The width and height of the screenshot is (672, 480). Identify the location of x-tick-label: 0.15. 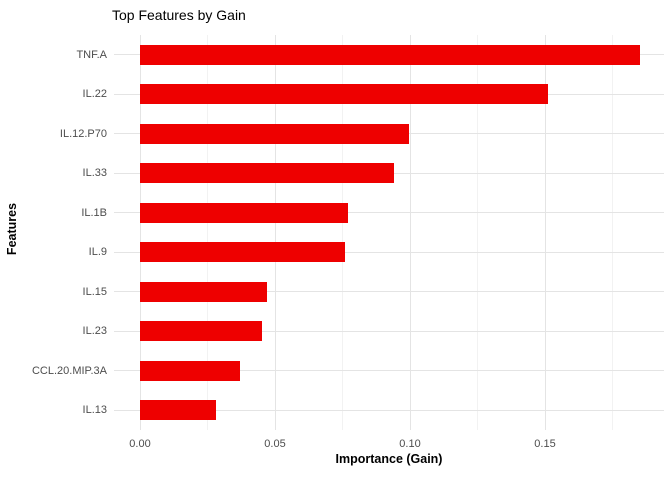
(545, 444).